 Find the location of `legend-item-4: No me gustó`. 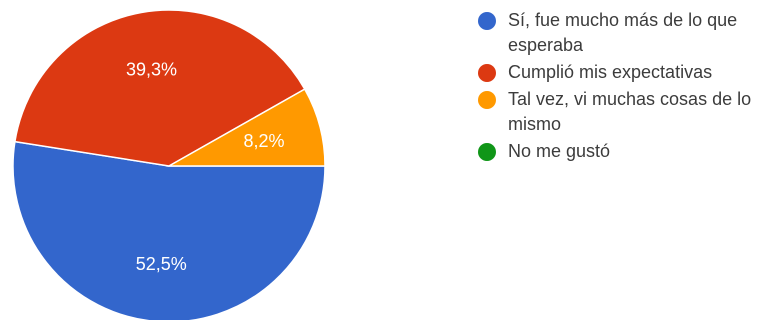

legend-item-4: No me gustó is located at coordinates (626, 151).